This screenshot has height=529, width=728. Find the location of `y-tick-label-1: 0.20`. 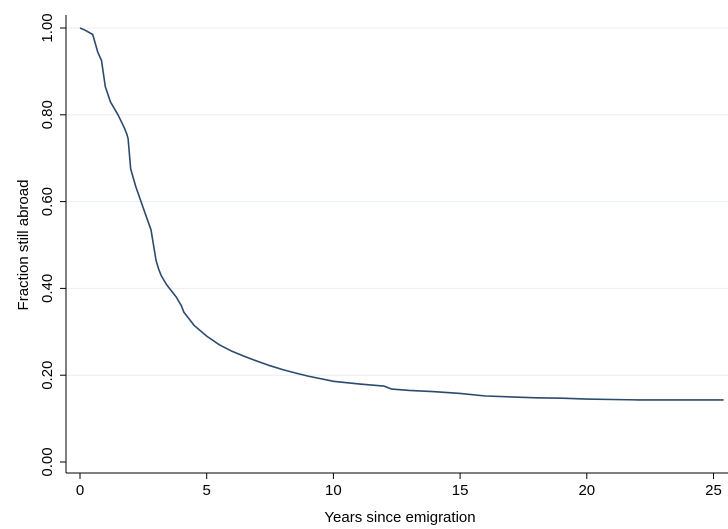

y-tick-label-1: 0.20 is located at coordinates (47, 375).